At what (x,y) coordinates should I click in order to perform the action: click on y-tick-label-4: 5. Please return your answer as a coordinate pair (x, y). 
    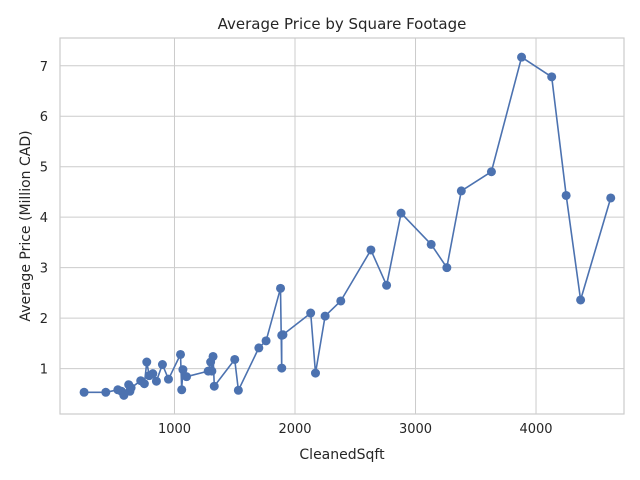
    Looking at the image, I should click on (44, 168).